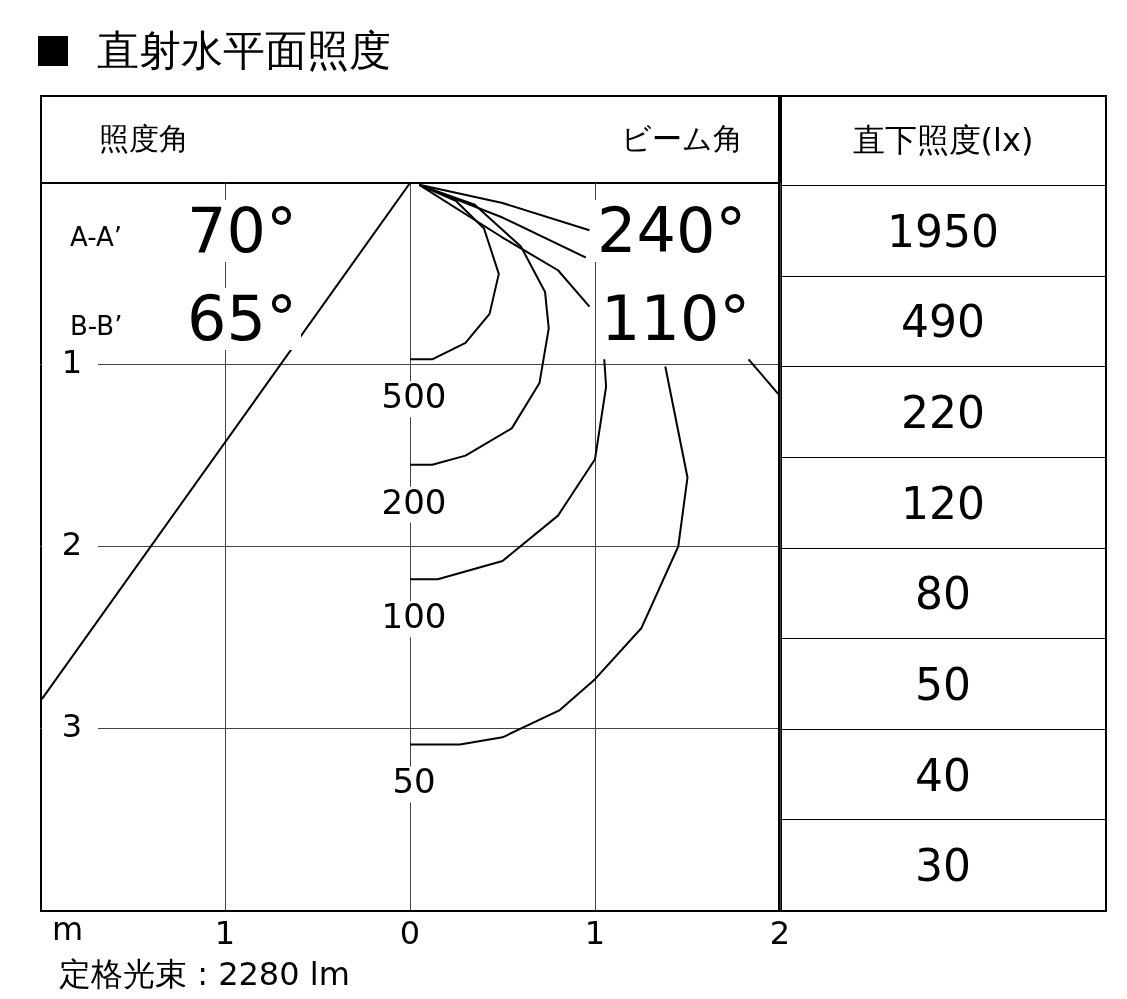 This screenshot has width=1127, height=999. What do you see at coordinates (943, 684) in the screenshot?
I see `data-label: 50` at bounding box center [943, 684].